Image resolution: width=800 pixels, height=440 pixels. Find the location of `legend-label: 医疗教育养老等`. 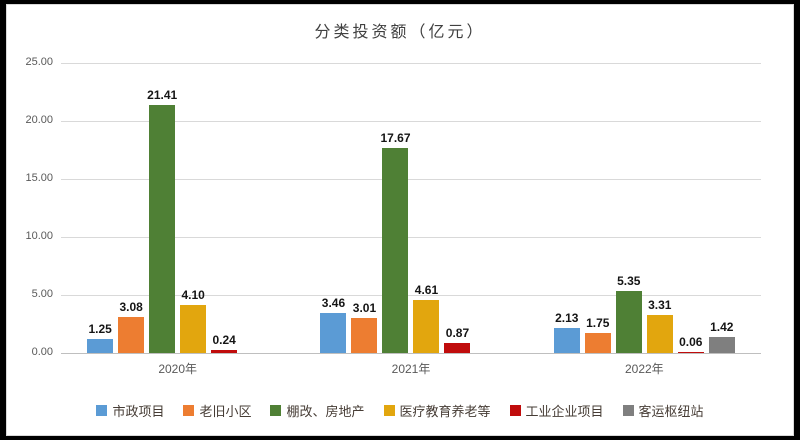

legend-label: 医疗教育养老等 is located at coordinates (445, 411).